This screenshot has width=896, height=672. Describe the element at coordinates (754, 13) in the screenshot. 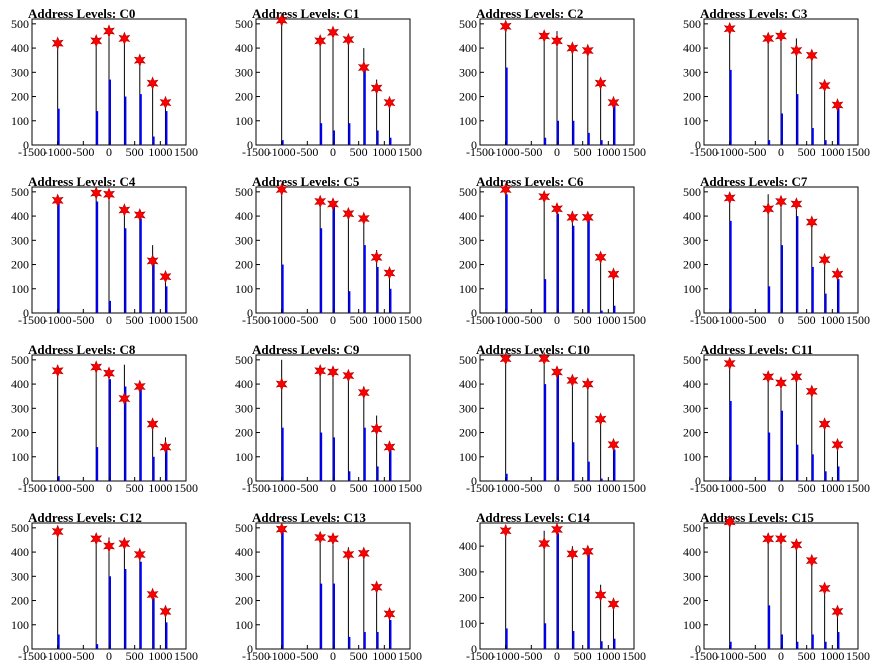

I see `panel-title: Address Levels: C3` at that location.